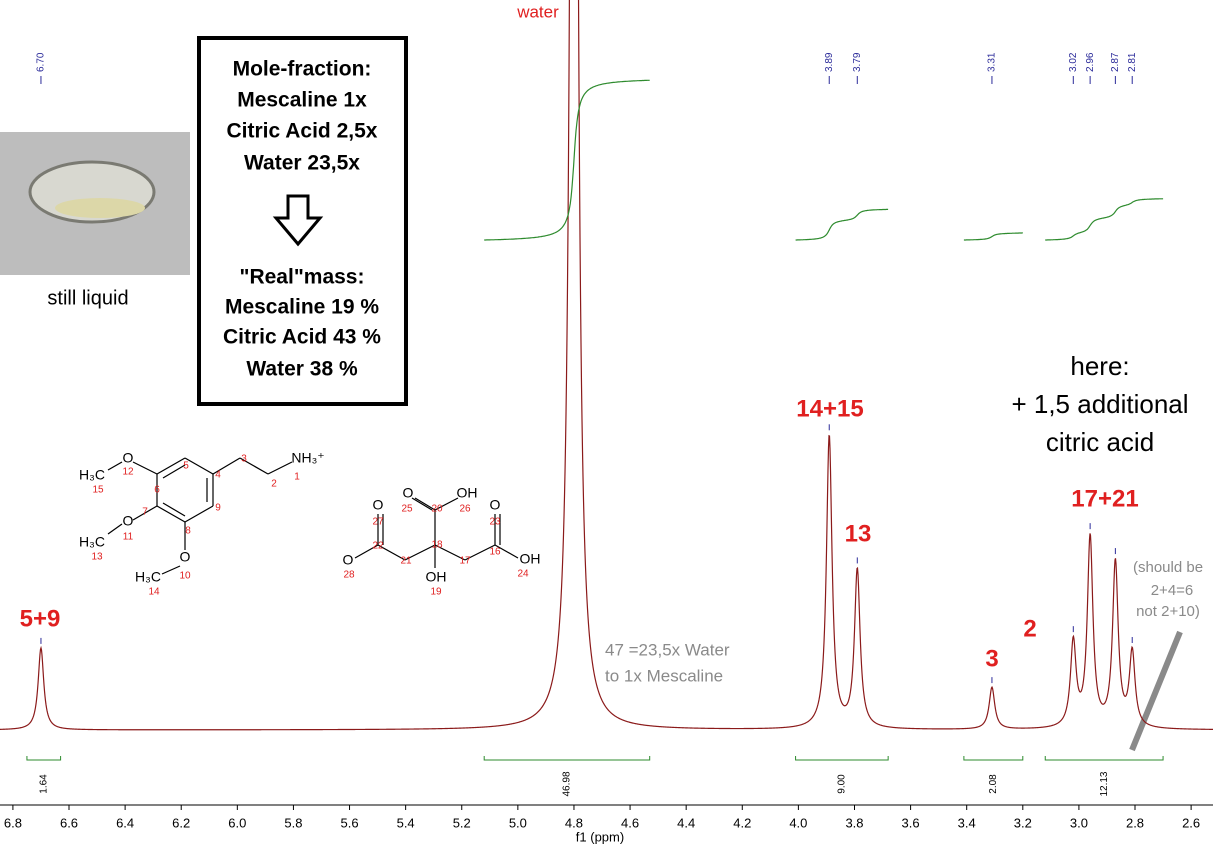  I want to click on integral-label: 46.98, so click(567, 783).